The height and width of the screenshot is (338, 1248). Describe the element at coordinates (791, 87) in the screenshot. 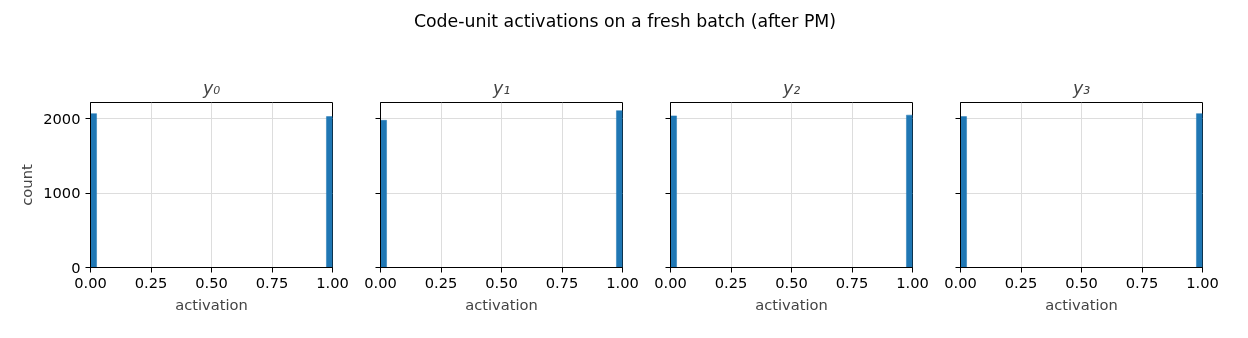

I see `chart-title: y₂` at that location.